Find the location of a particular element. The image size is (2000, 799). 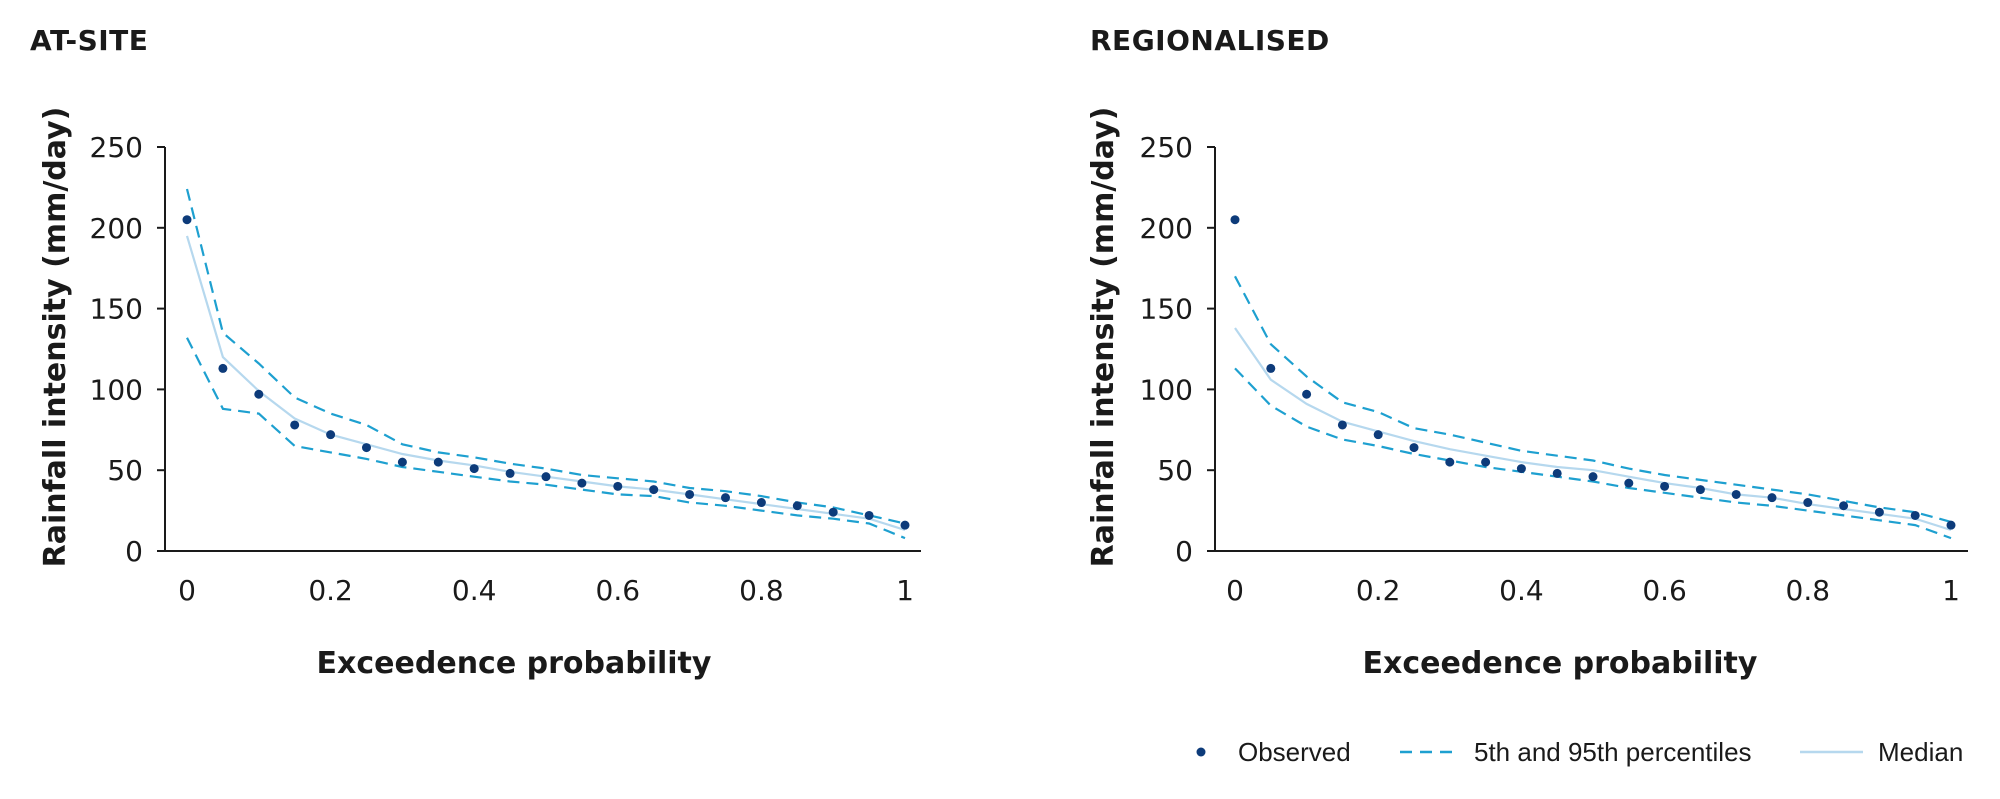

legend-percentile-label: 5th and 95th percentiles is located at coordinates (1613, 752).